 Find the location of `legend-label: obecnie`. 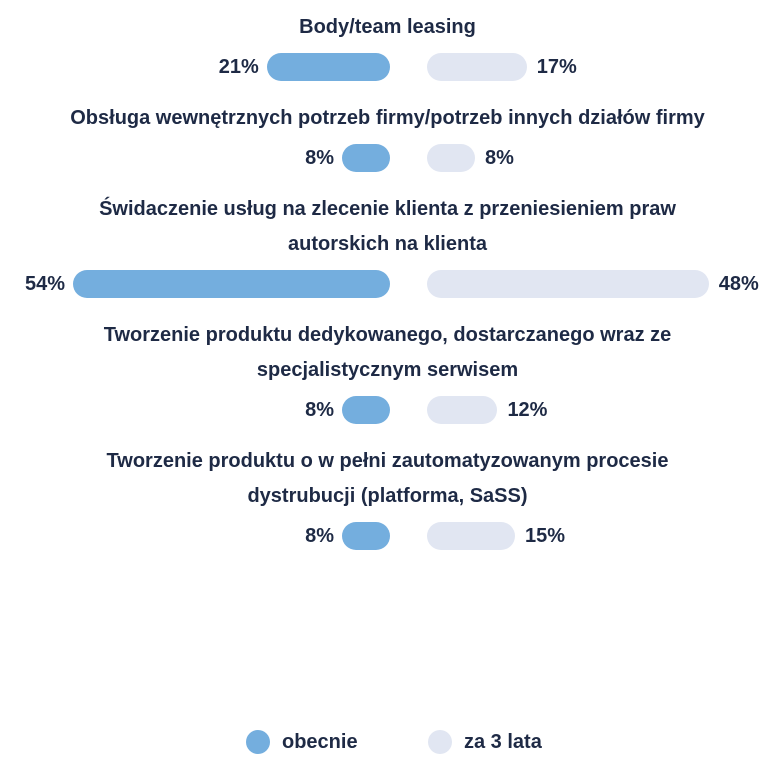

legend-label: obecnie is located at coordinates (320, 742).